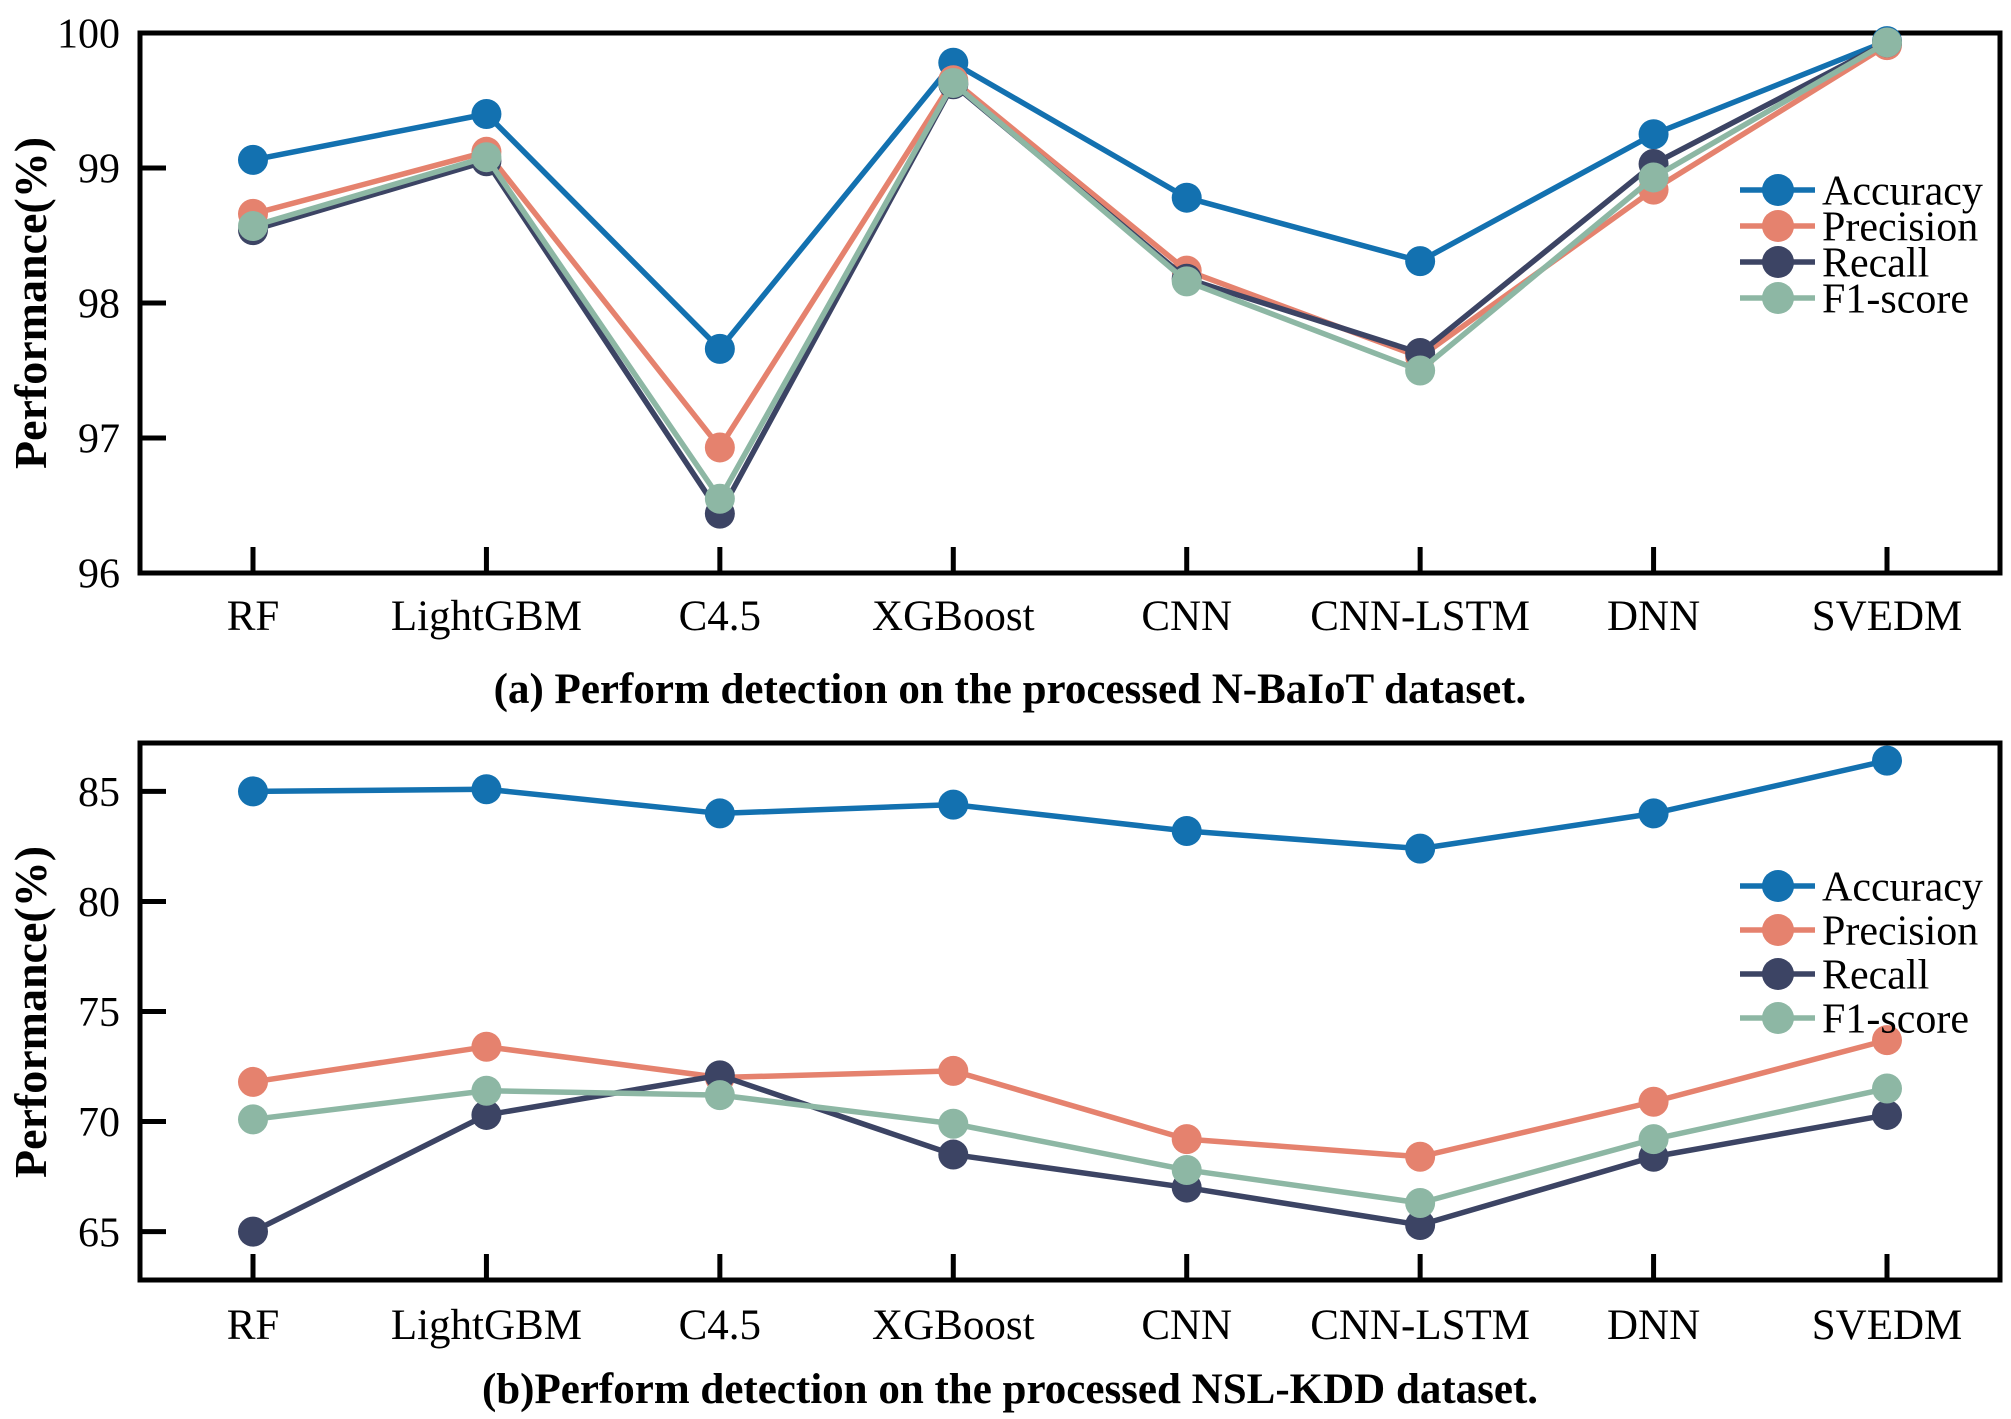 The image size is (2011, 1419). What do you see at coordinates (1420, 370) in the screenshot?
I see `data-point-f1-score-cnn-lstm-a` at bounding box center [1420, 370].